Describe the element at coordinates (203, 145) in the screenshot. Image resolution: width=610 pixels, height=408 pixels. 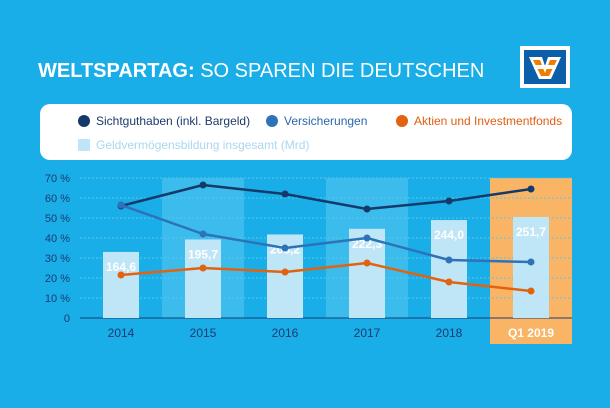
I see `legend-label: Geldvermögensbildung insgesamt (Mrd)` at that location.